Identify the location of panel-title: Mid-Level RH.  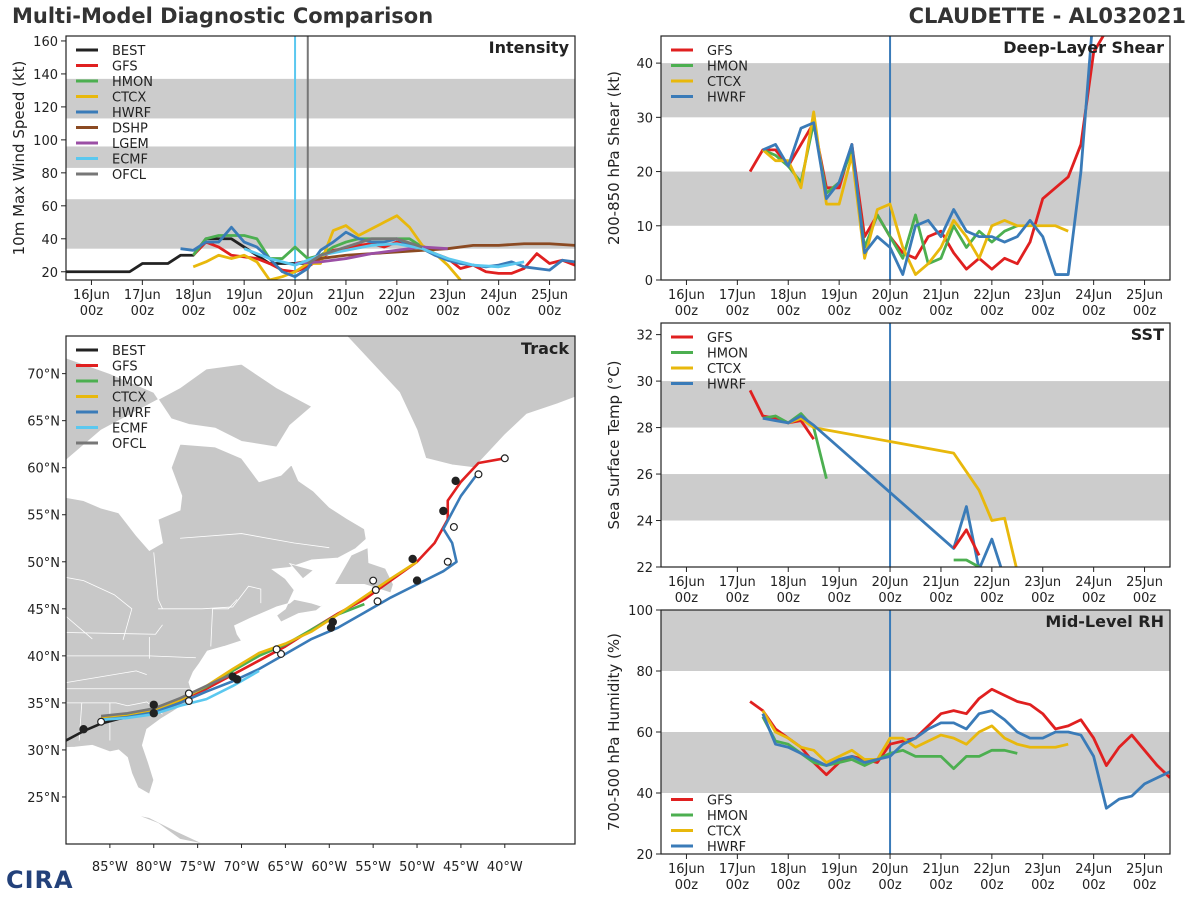
(1104, 621).